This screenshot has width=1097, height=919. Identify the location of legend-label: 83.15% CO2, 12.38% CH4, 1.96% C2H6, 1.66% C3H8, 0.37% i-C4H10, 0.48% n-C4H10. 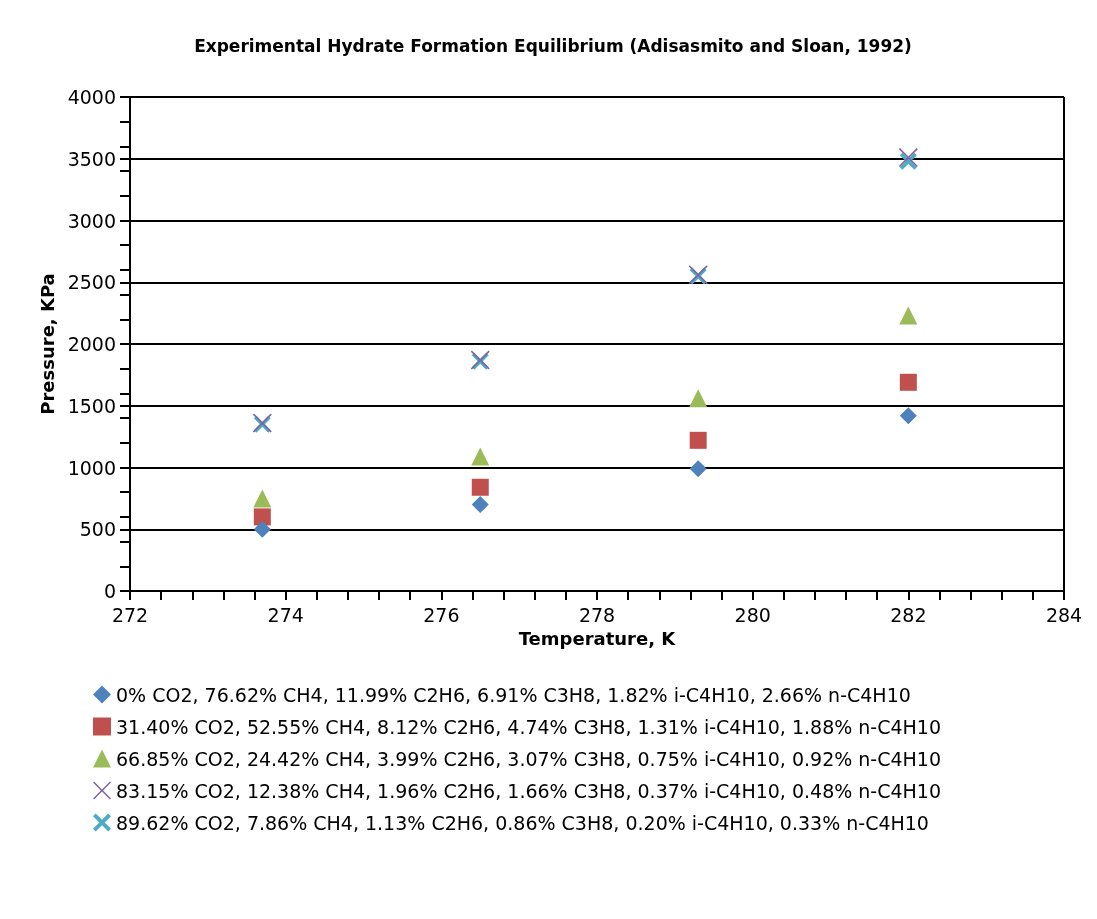
(529, 790).